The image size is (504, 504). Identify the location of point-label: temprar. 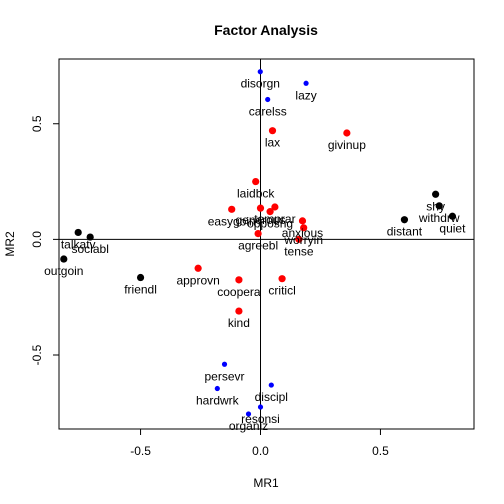
(274, 219).